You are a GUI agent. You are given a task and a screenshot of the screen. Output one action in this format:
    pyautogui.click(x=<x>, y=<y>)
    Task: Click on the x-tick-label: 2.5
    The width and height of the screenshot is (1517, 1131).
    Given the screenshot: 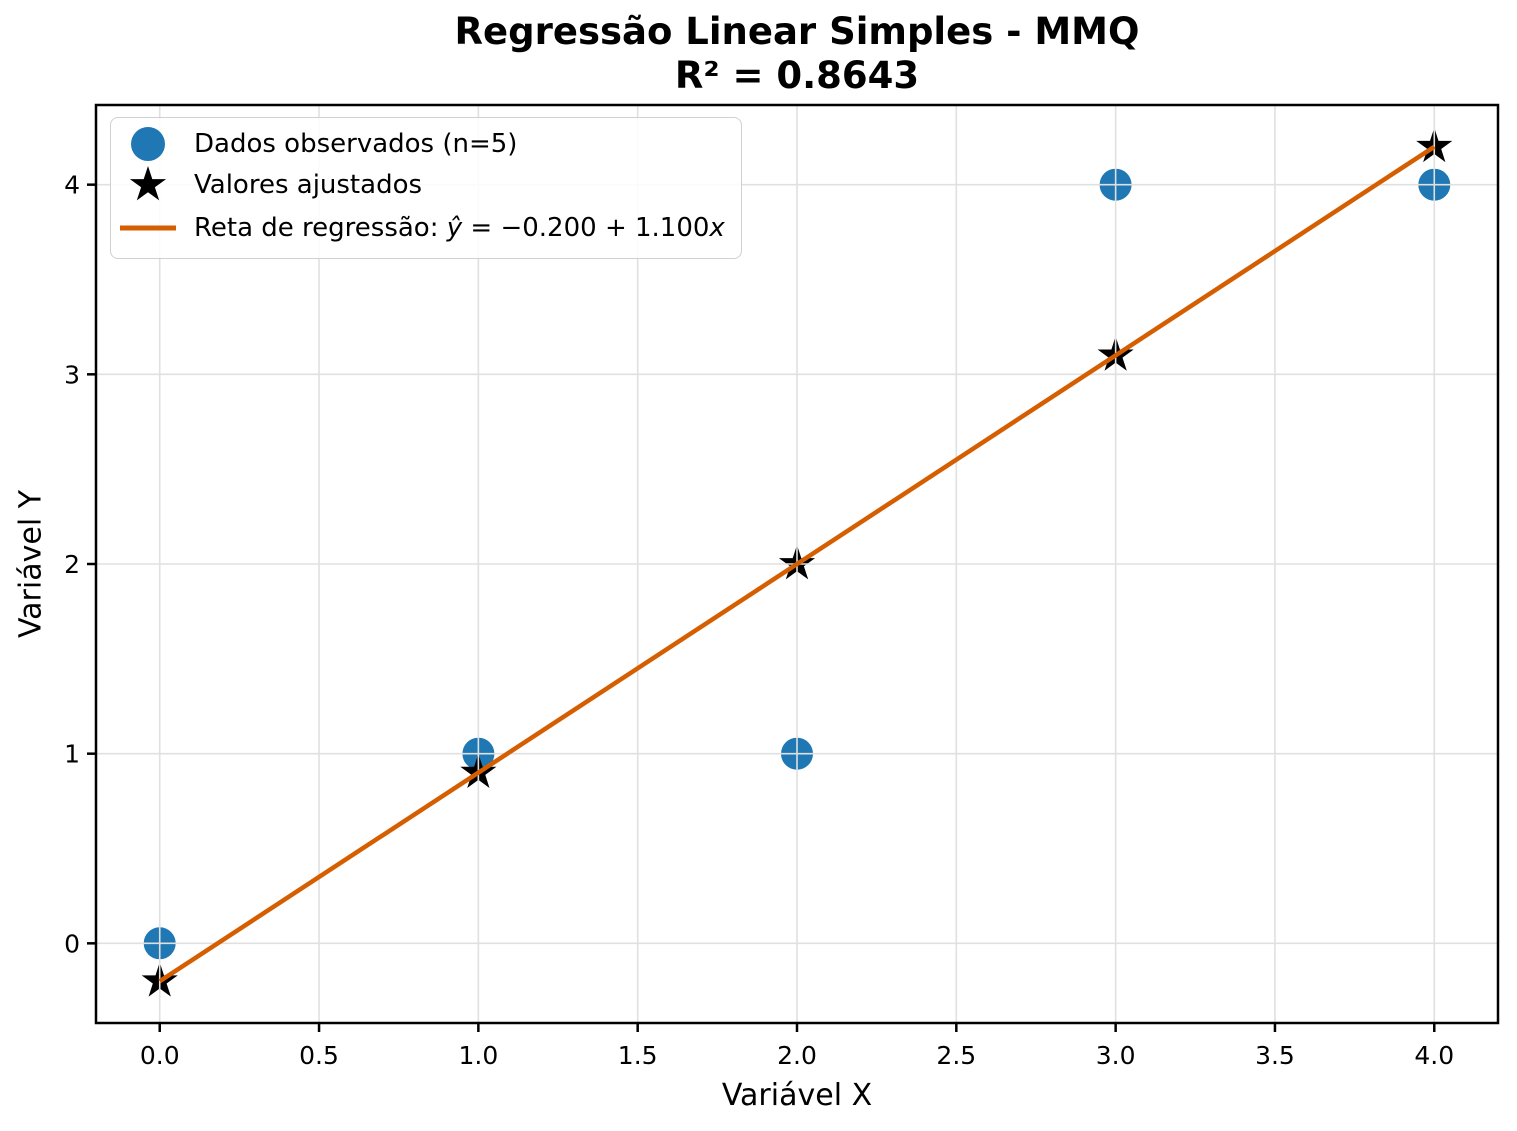 What is the action you would take?
    pyautogui.click(x=956, y=1055)
    